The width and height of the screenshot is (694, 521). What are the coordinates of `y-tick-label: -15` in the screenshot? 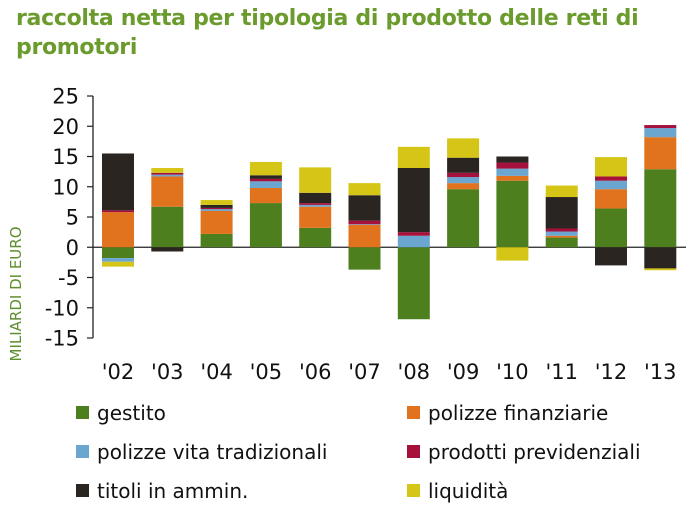 It's located at (62, 339).